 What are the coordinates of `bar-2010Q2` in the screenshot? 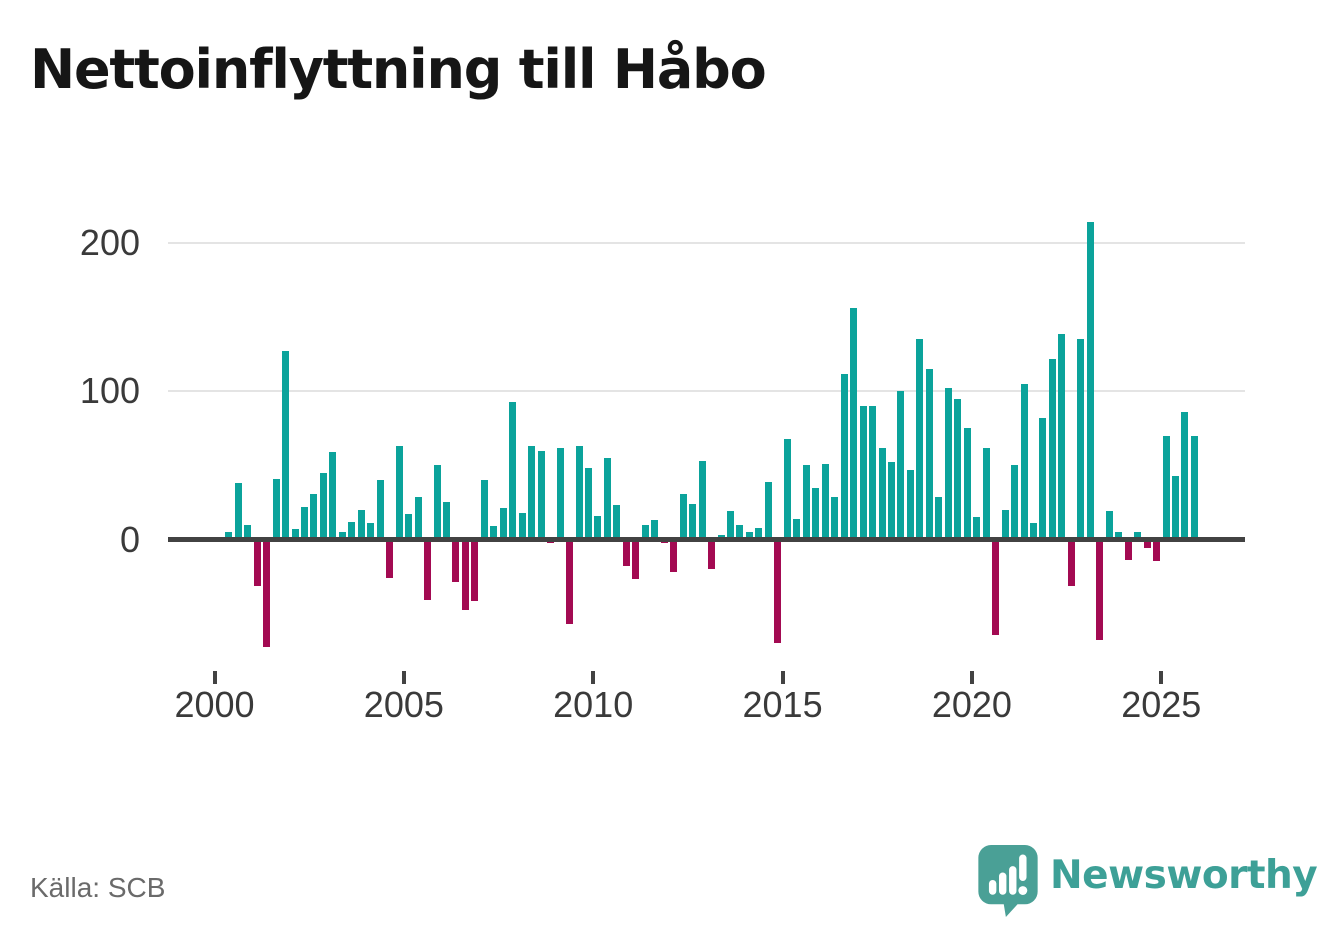 It's located at (607, 499).